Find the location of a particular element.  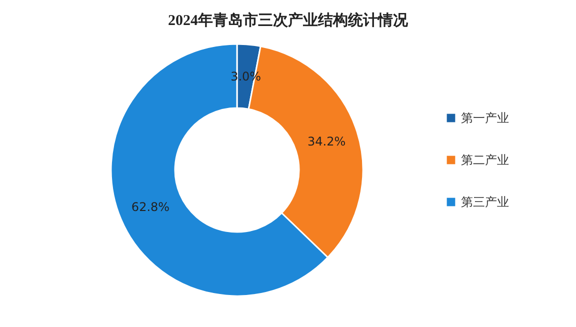

legend-label: 第一产业 is located at coordinates (485, 118).